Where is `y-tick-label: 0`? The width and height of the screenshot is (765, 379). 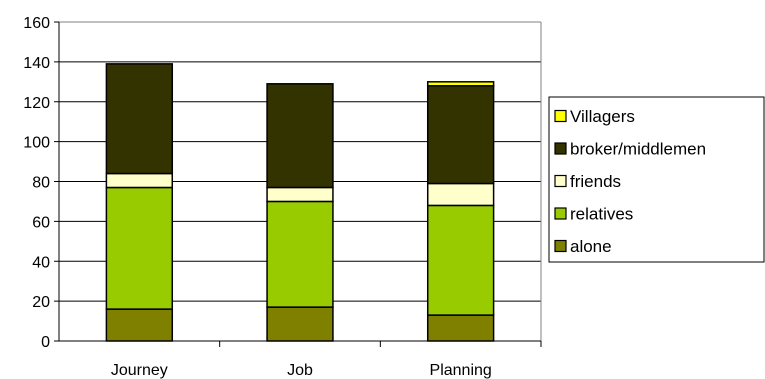 y-tick-label: 0 is located at coordinates (45, 342).